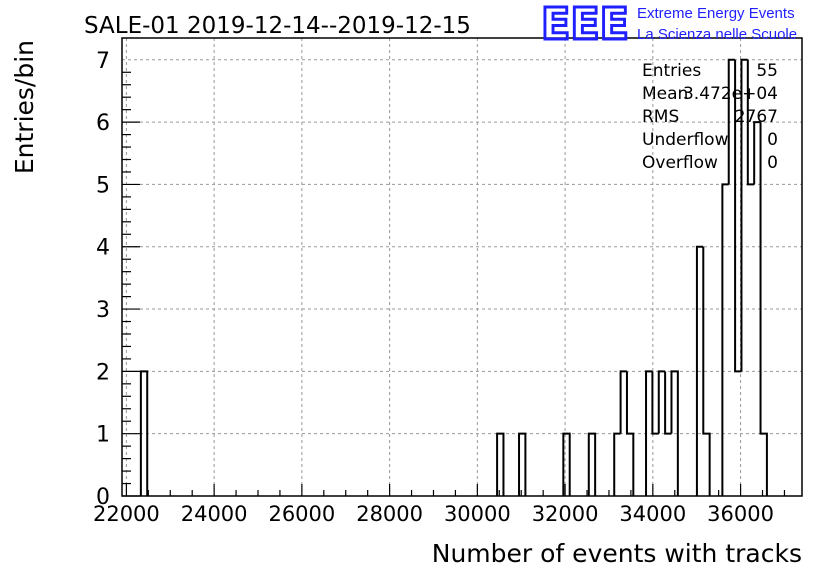  I want to click on stats-overflow-label: Overflow, so click(680, 163).